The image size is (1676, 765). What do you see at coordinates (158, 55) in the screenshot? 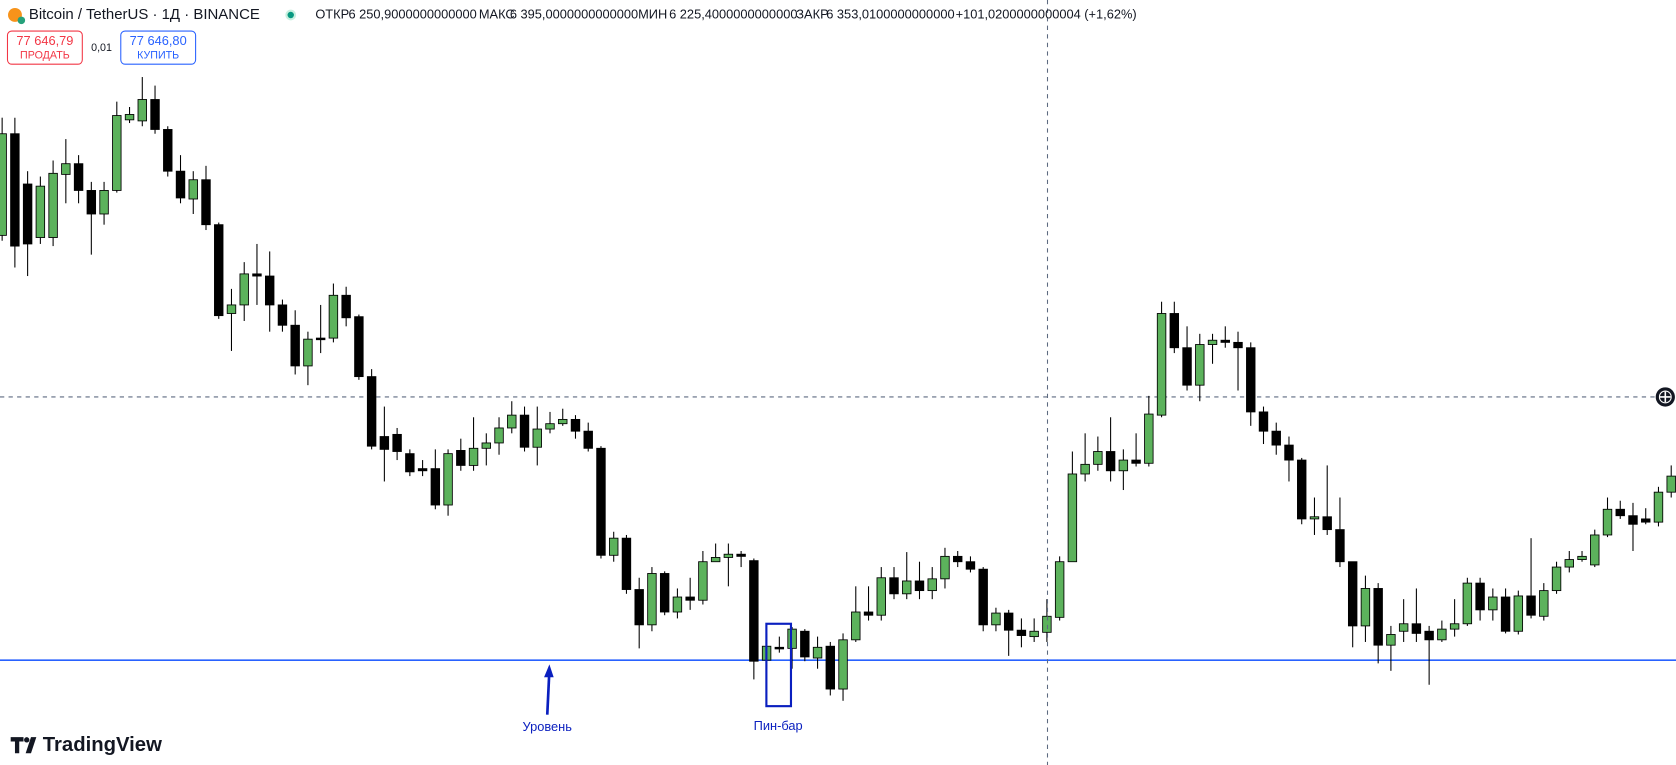
I see `buy-label: КУПИТЬ` at bounding box center [158, 55].